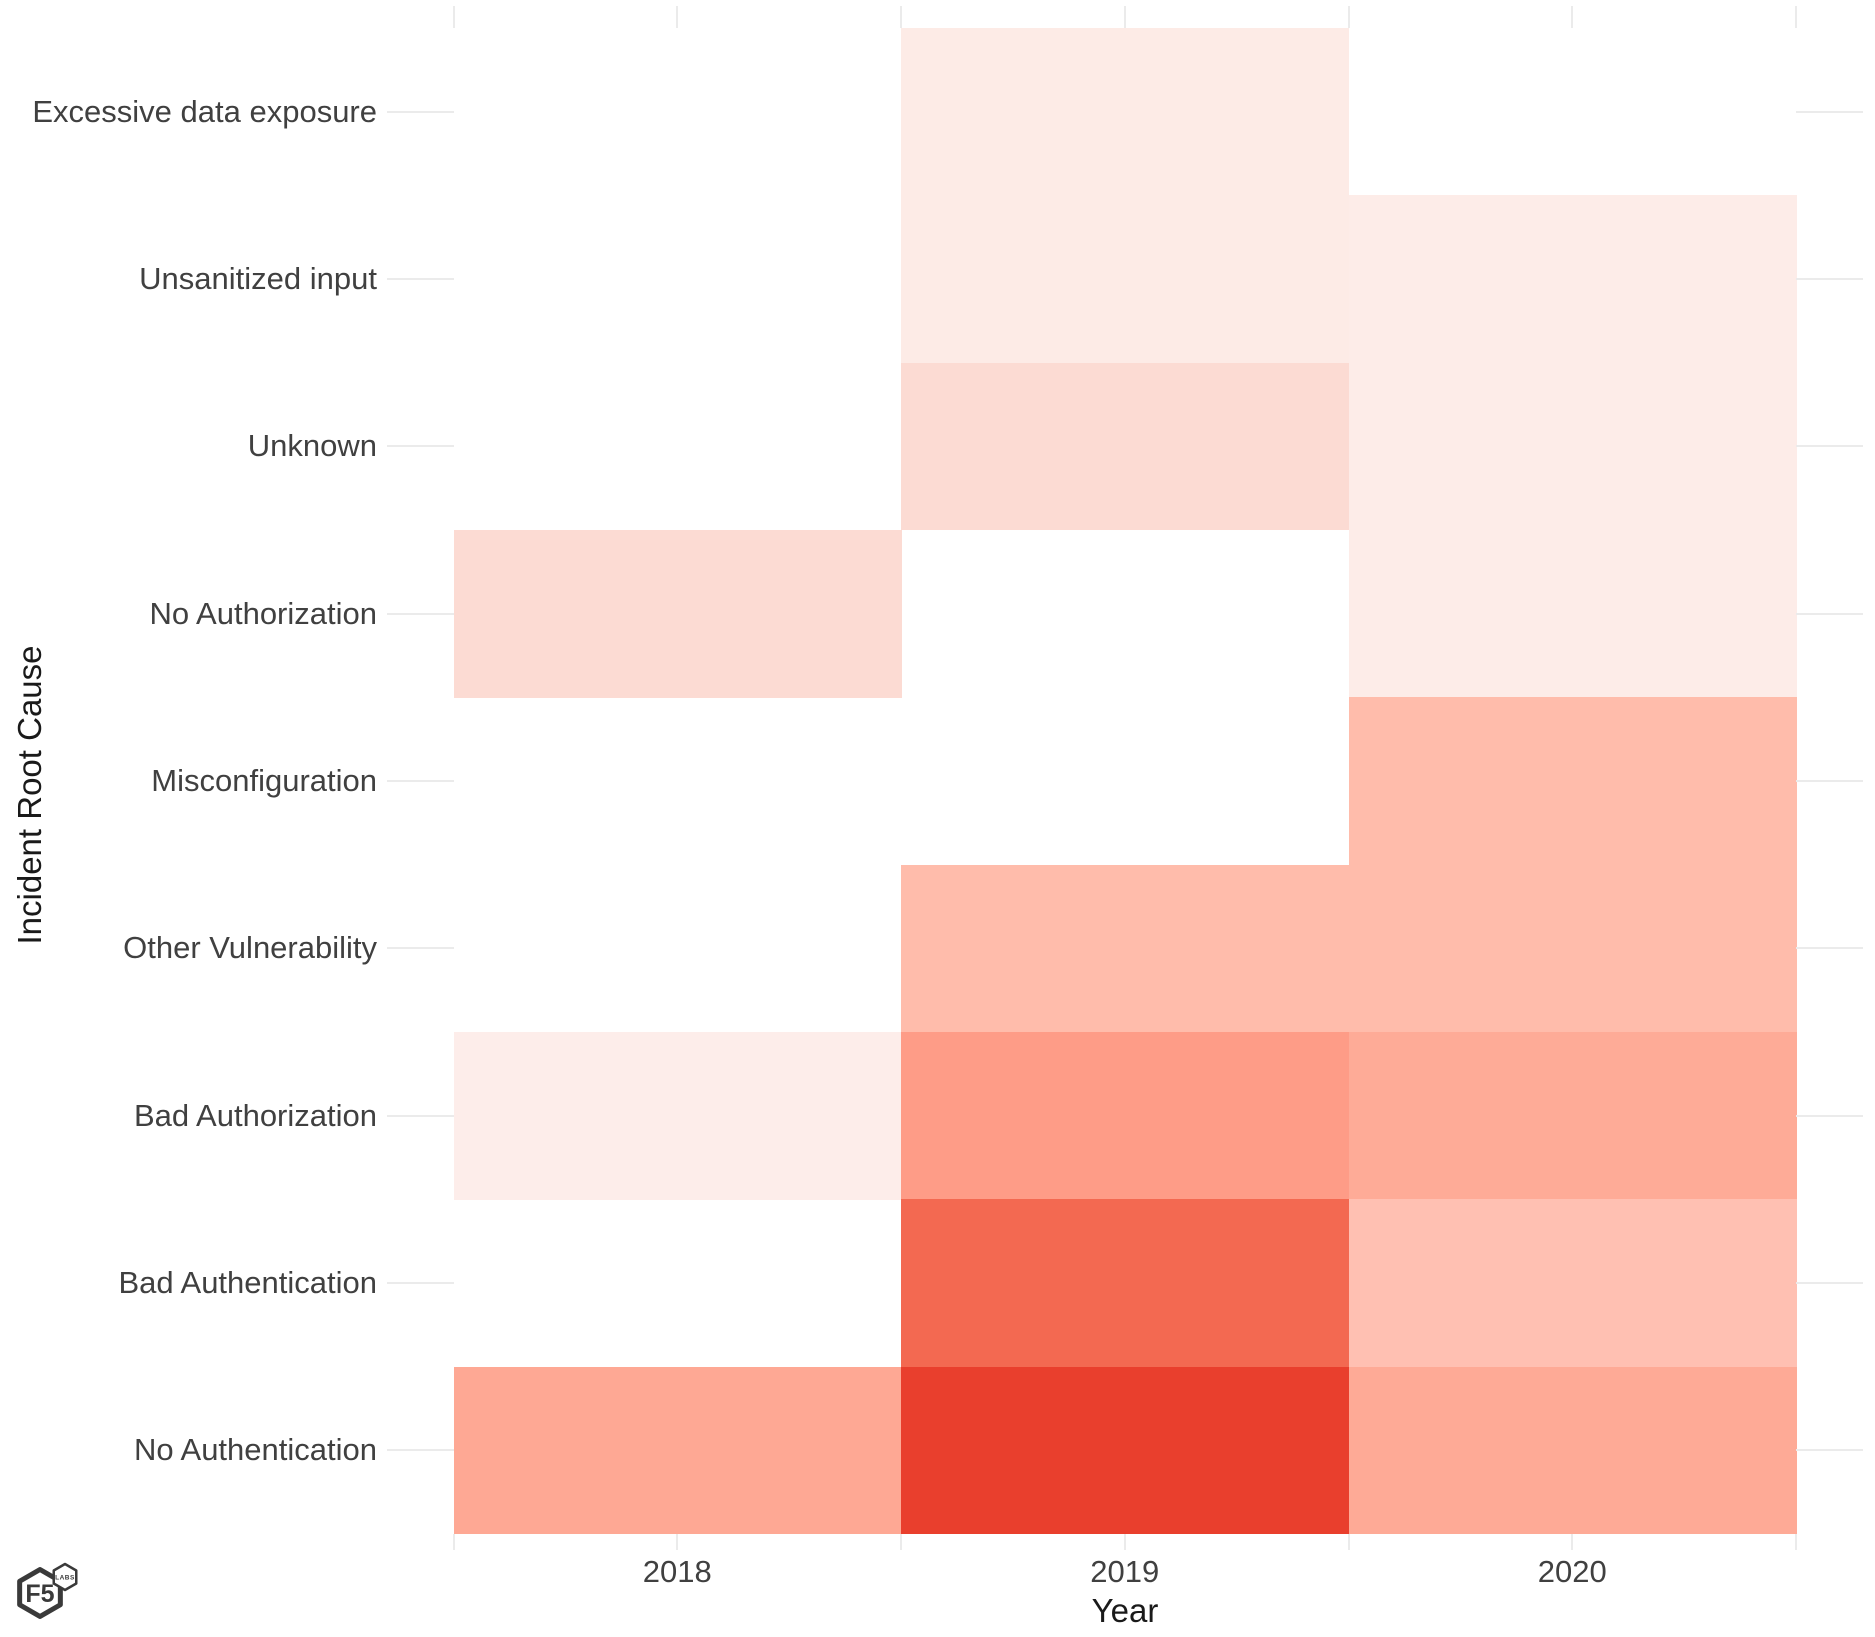 This screenshot has height=1637, width=1875. What do you see at coordinates (264, 780) in the screenshot?
I see `y-axis-tick-label: Misconfiguration` at bounding box center [264, 780].